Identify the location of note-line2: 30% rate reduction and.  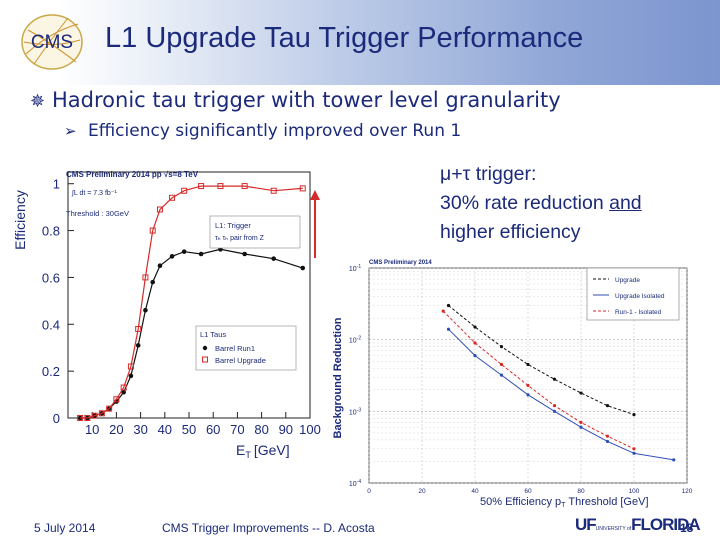
(541, 203).